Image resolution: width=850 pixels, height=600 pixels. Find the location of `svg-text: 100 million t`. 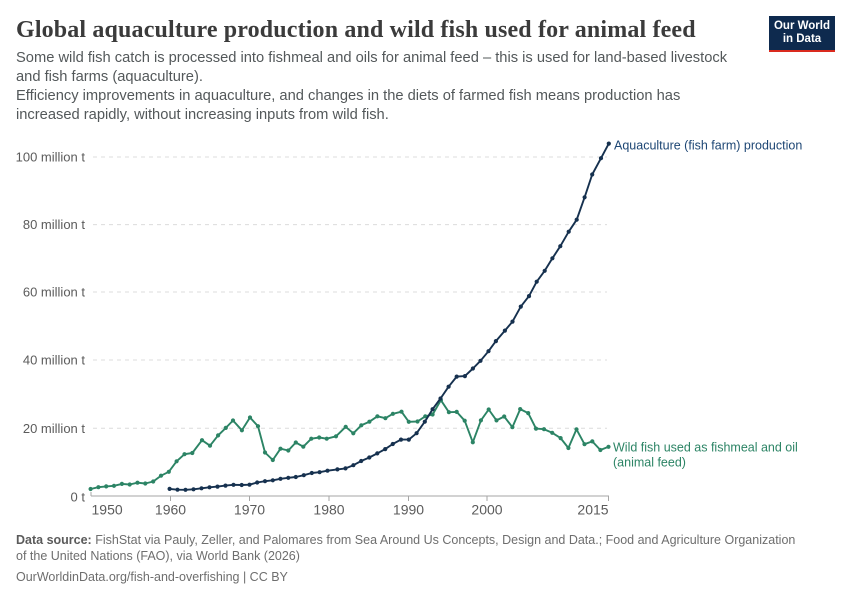

svg-text: 100 million t is located at coordinates (51, 157).